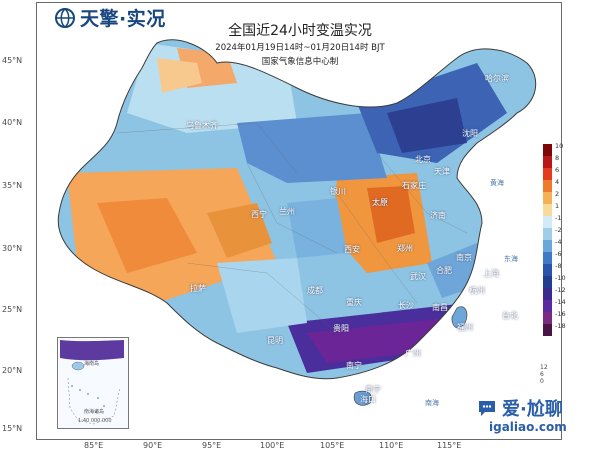 Image resolution: width=600 pixels, height=464 pixels. Describe the element at coordinates (532, 409) in the screenshot. I see `watermark-text: 爱·尬聊` at that location.